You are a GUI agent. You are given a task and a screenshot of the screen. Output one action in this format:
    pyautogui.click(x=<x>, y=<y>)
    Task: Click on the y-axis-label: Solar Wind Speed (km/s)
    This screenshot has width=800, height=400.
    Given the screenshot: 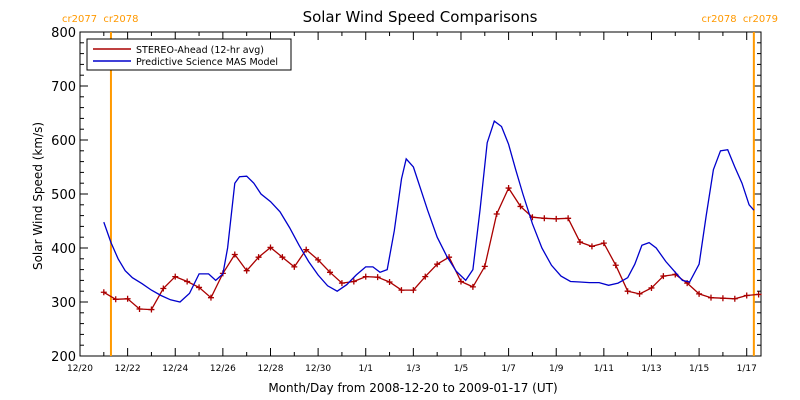 What is the action you would take?
    pyautogui.click(x=38, y=196)
    